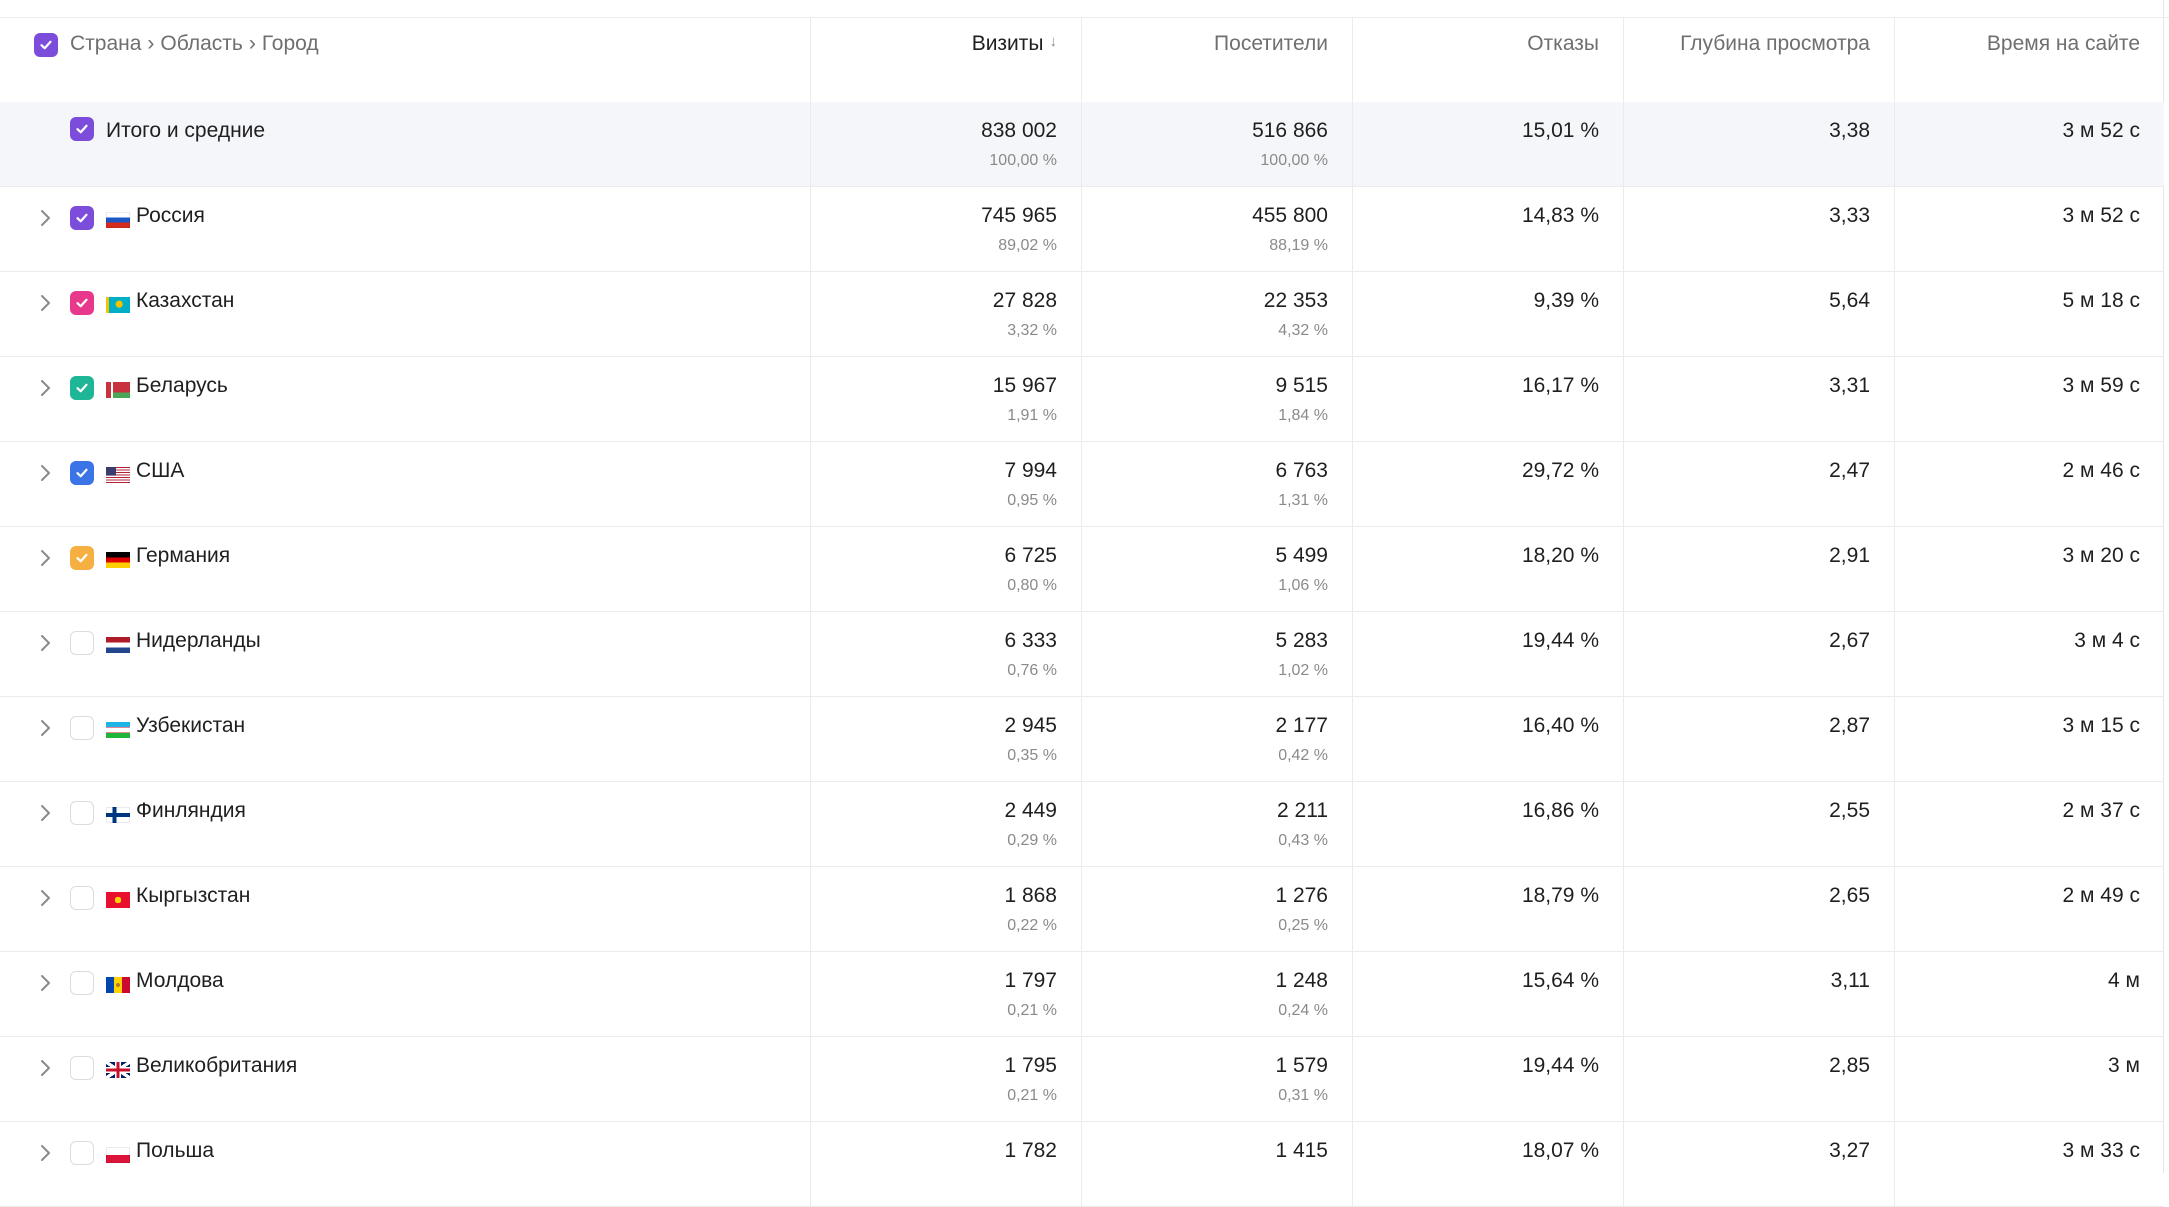 The image size is (2169, 1207). Describe the element at coordinates (1775, 43) in the screenshot. I see `column-label-depth: Глубина просмотра` at that location.